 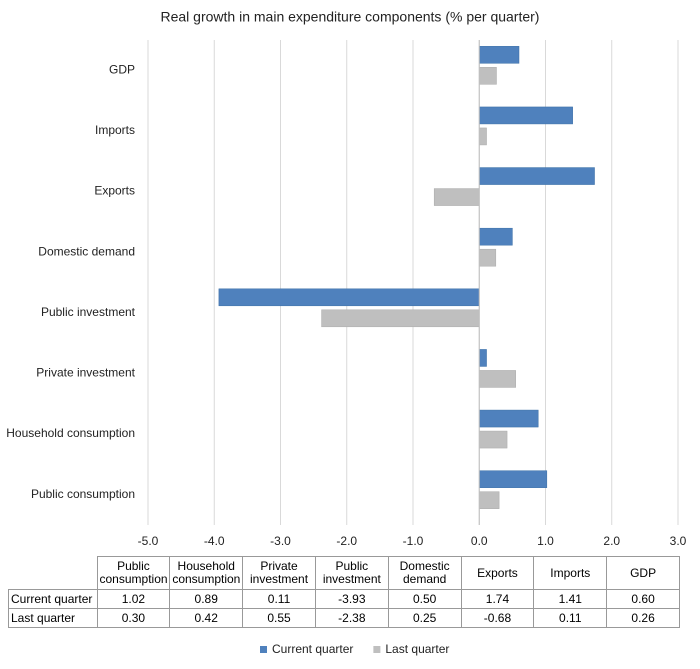 What do you see at coordinates (351, 573) in the screenshot?
I see `table-cell: Public investment` at bounding box center [351, 573].